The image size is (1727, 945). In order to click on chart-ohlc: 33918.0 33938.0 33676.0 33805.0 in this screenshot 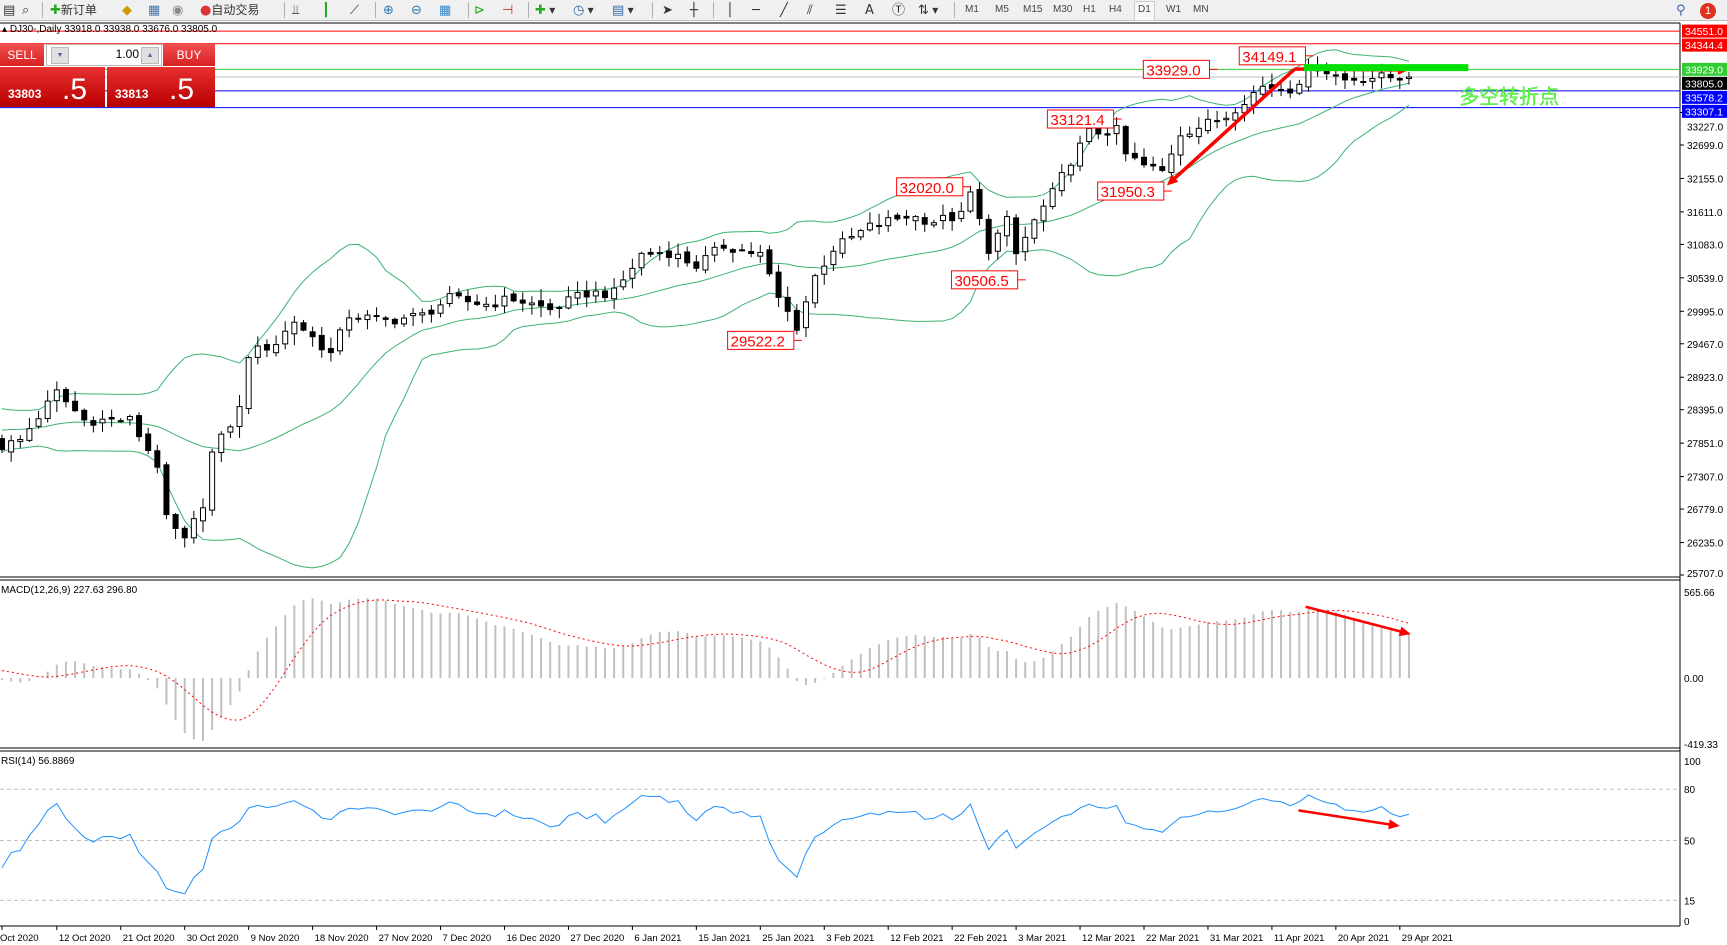, I will do `click(141, 29)`.